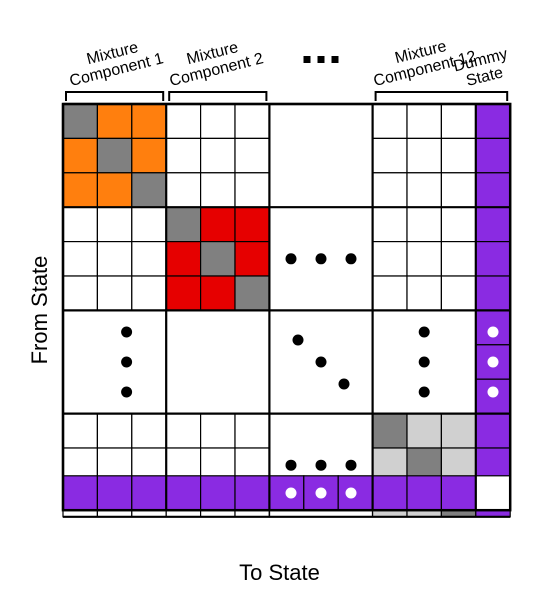  I want to click on component-2-bracket, so click(218, 96).